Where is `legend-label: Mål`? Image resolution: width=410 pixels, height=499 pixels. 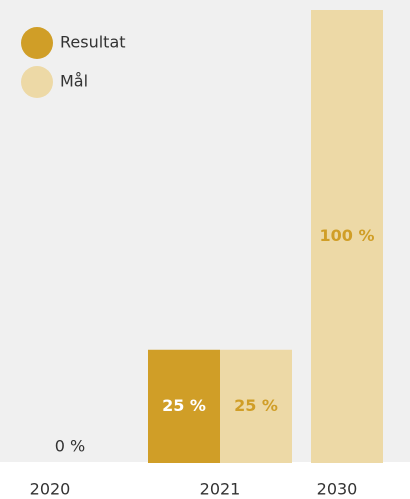 legend-label: Mål is located at coordinates (74, 81).